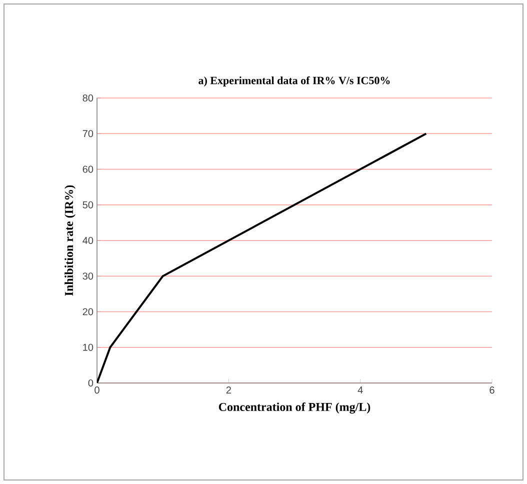 The height and width of the screenshot is (484, 527). Describe the element at coordinates (360, 390) in the screenshot. I see `x-tick-label: 4` at that location.